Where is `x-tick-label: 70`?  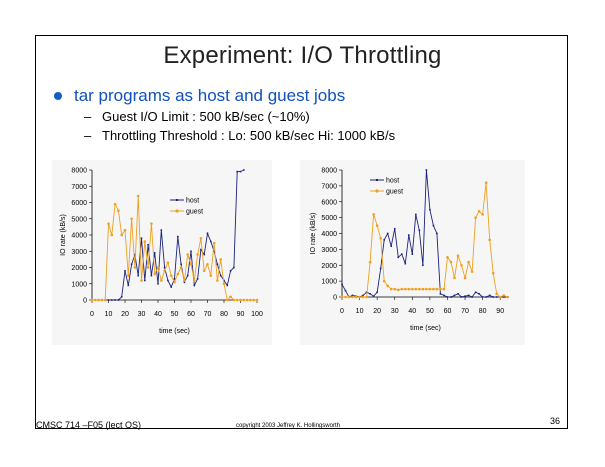
x-tick-label: 70 is located at coordinates (465, 311).